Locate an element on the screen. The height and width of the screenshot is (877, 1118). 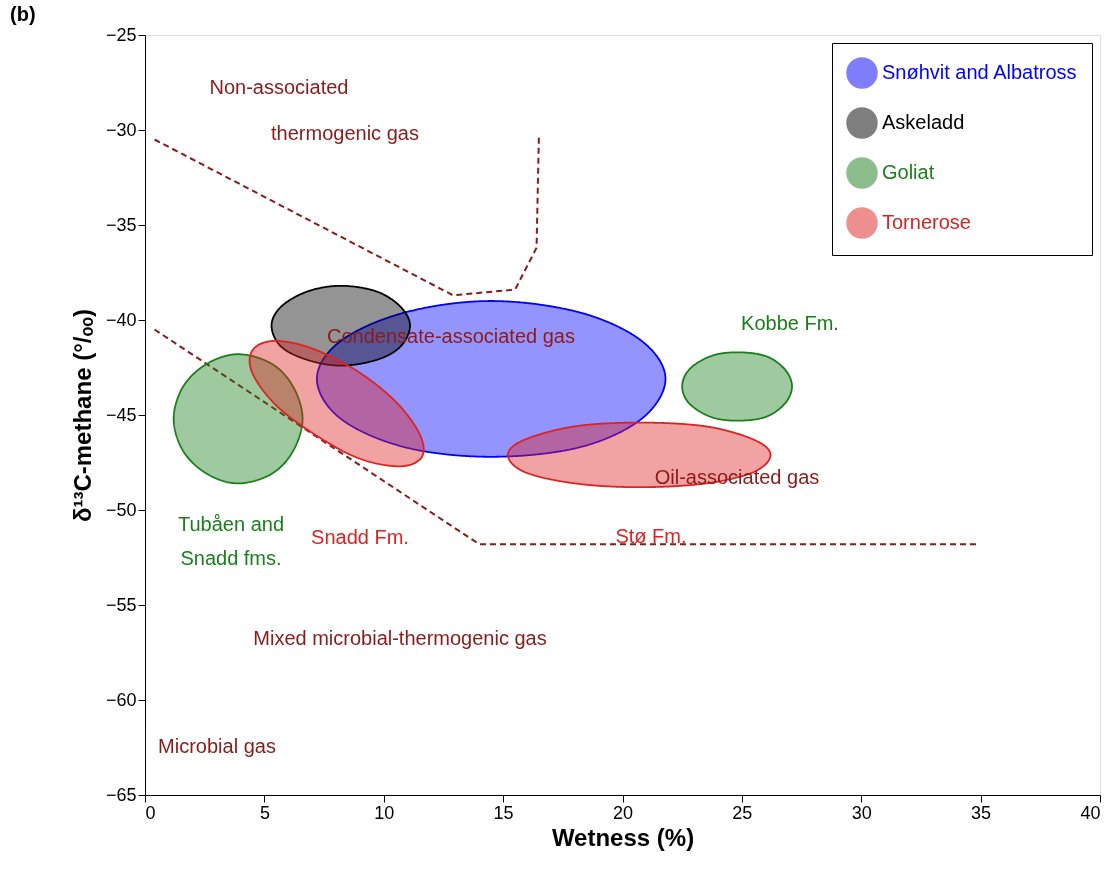
legend-label: Askeladd is located at coordinates (923, 122).